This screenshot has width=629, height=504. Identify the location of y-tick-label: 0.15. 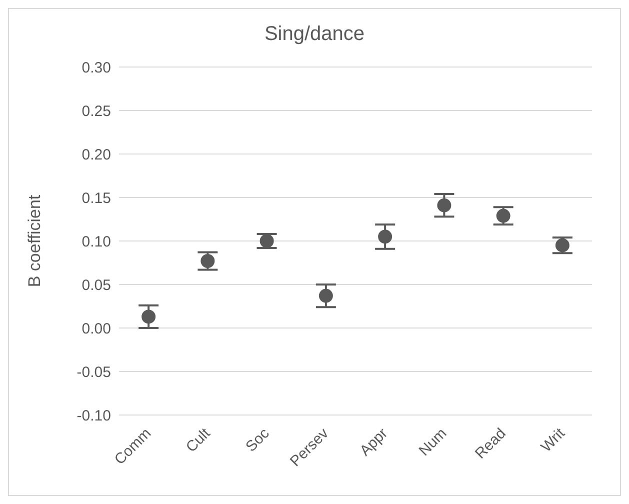
(96, 198).